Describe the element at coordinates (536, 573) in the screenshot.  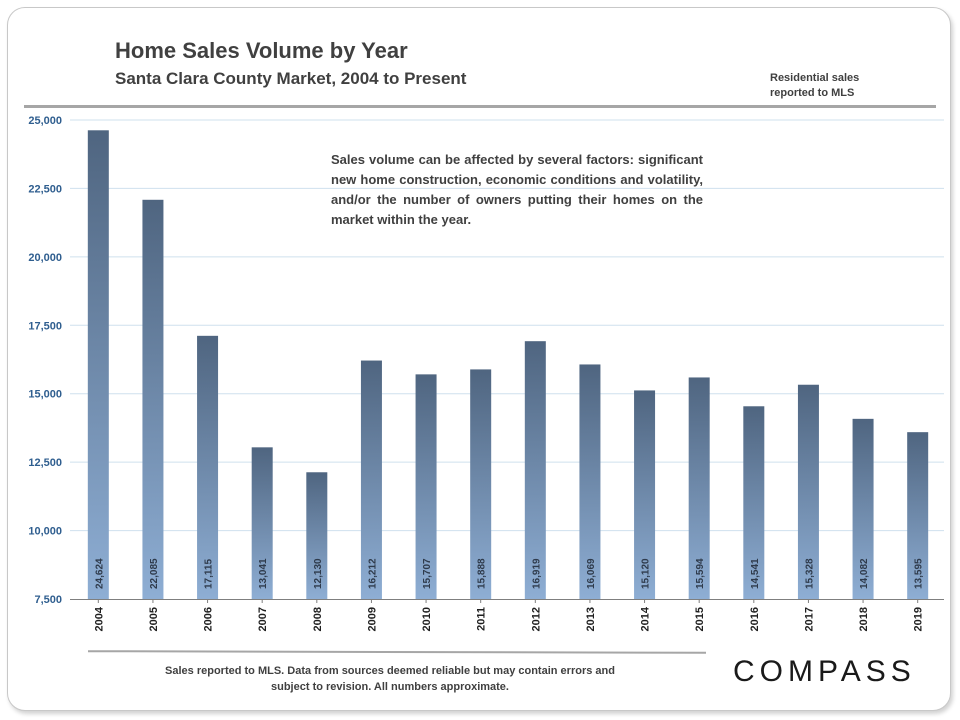
I see `bar-value-label: 16,919` at that location.